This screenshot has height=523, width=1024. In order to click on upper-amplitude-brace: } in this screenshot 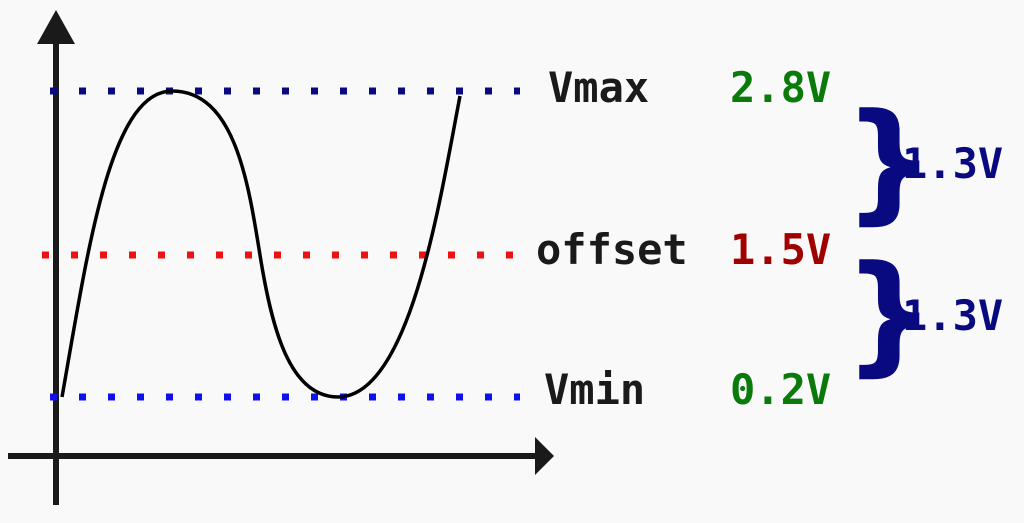, I will do `click(889, 161)`.